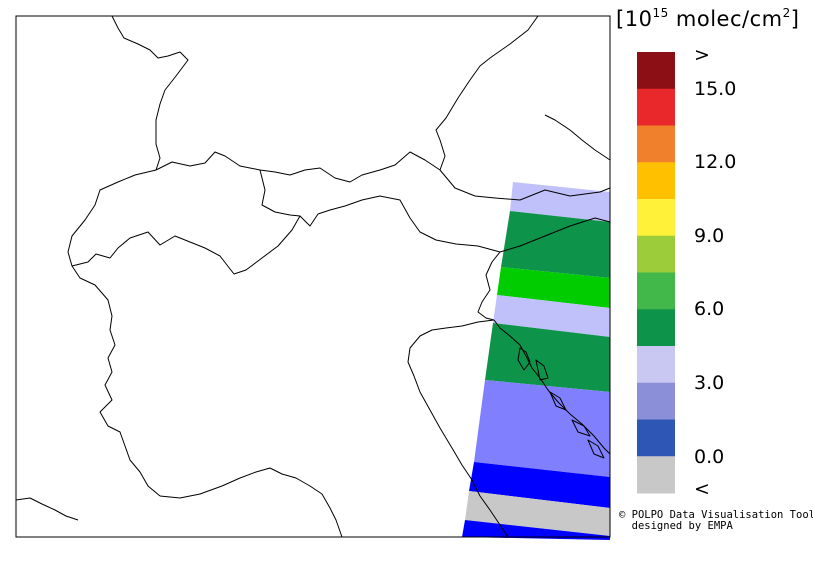 This screenshot has width=813, height=566. I want to click on legend-tick-label: 15.0, so click(715, 89).